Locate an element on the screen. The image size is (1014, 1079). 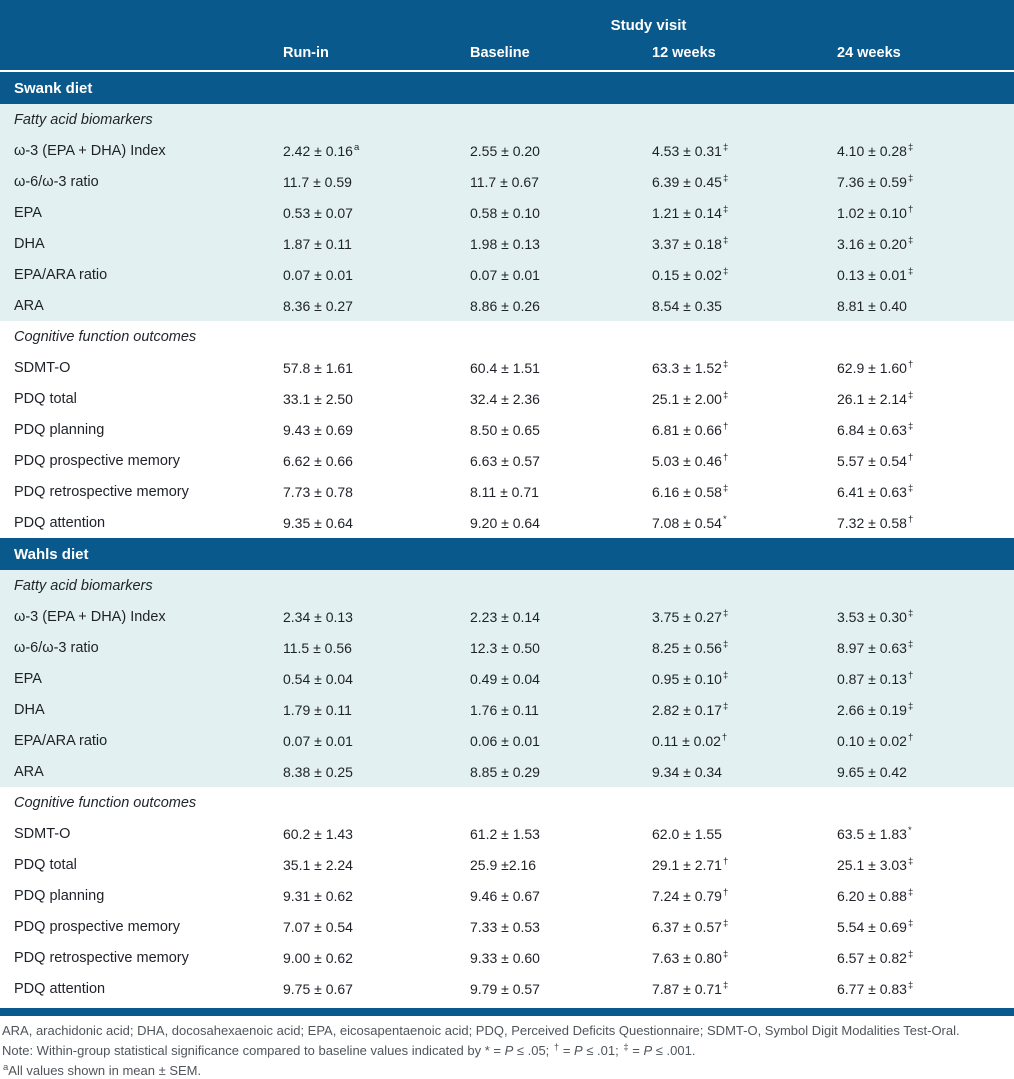
footnote-text: All values shown in mean ± SEM. is located at coordinates (105, 1070).